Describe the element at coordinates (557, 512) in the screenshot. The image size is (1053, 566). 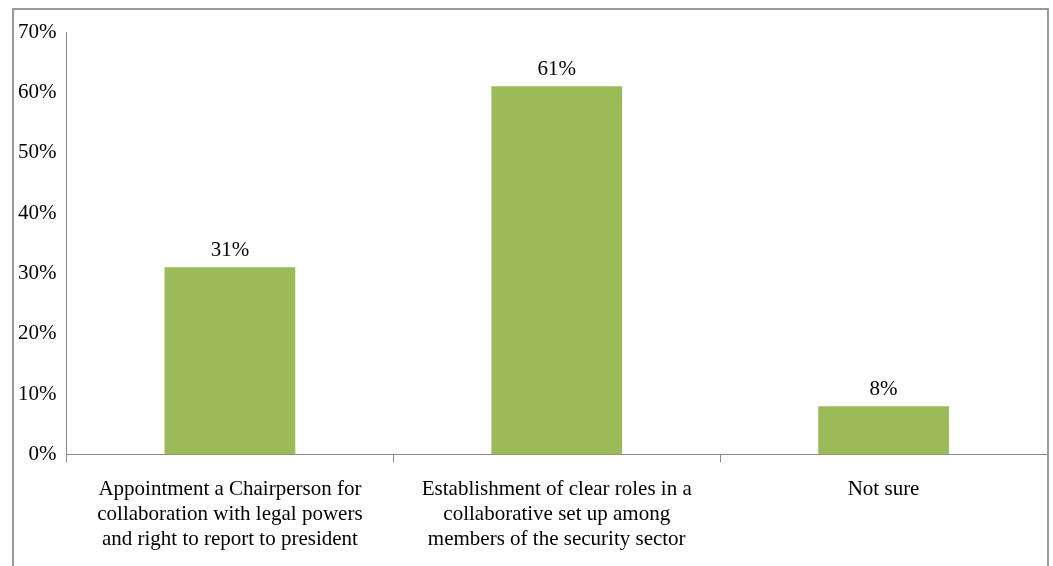
I see `x-tick-label: Establishment of clear roles in a collaborative set up among members of the security sector` at that location.